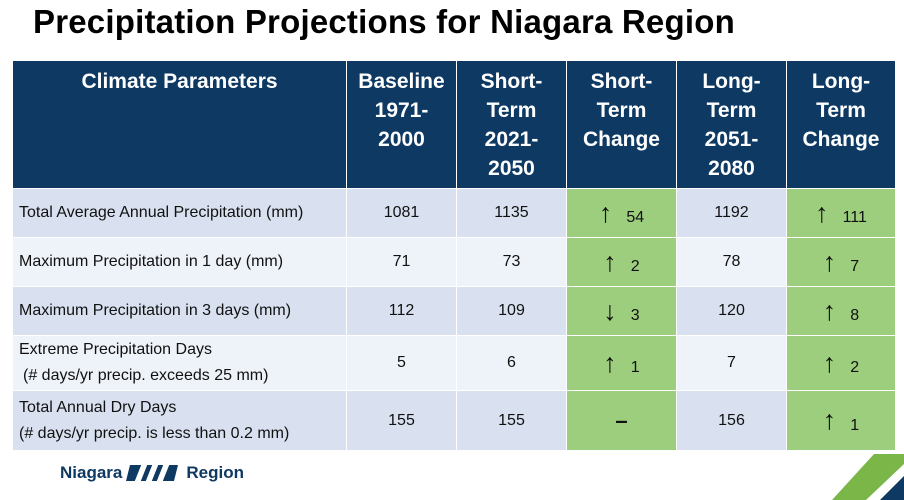 Image resolution: width=904 pixels, height=500 pixels. Describe the element at coordinates (511, 139) in the screenshot. I see `header-line: 2021-` at that location.